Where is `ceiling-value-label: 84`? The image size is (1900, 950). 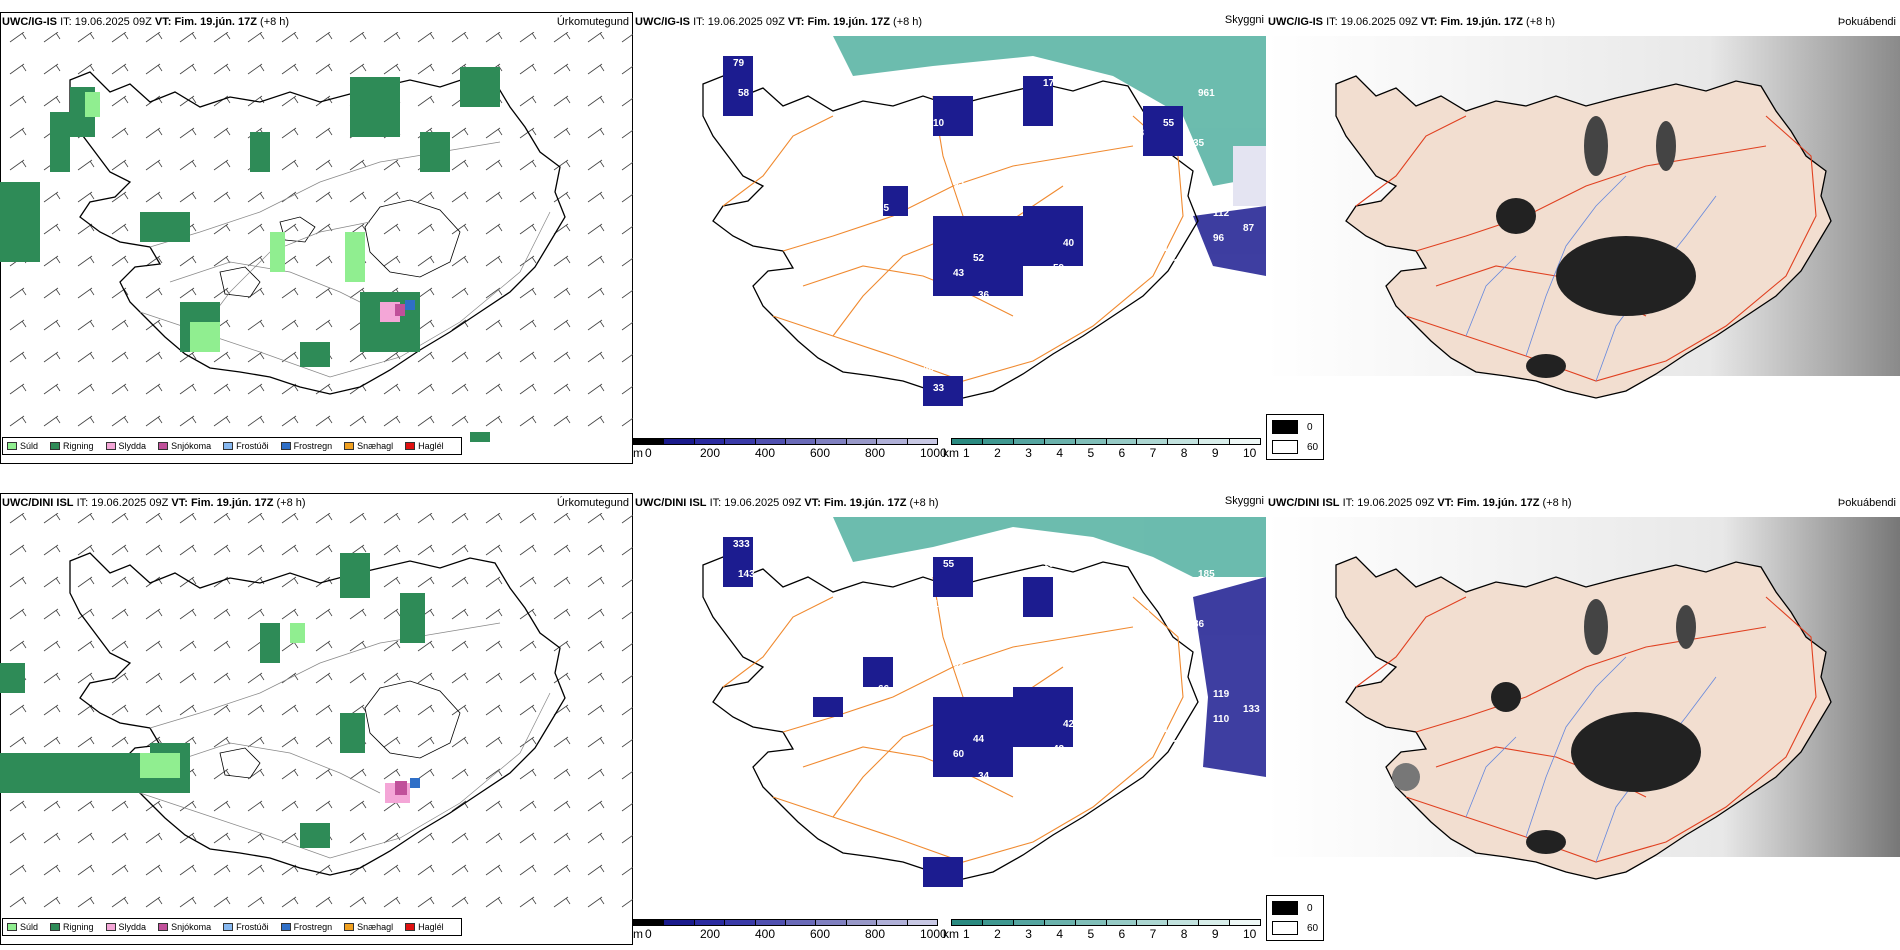 ceiling-value-label: 84 is located at coordinates (1169, 203).